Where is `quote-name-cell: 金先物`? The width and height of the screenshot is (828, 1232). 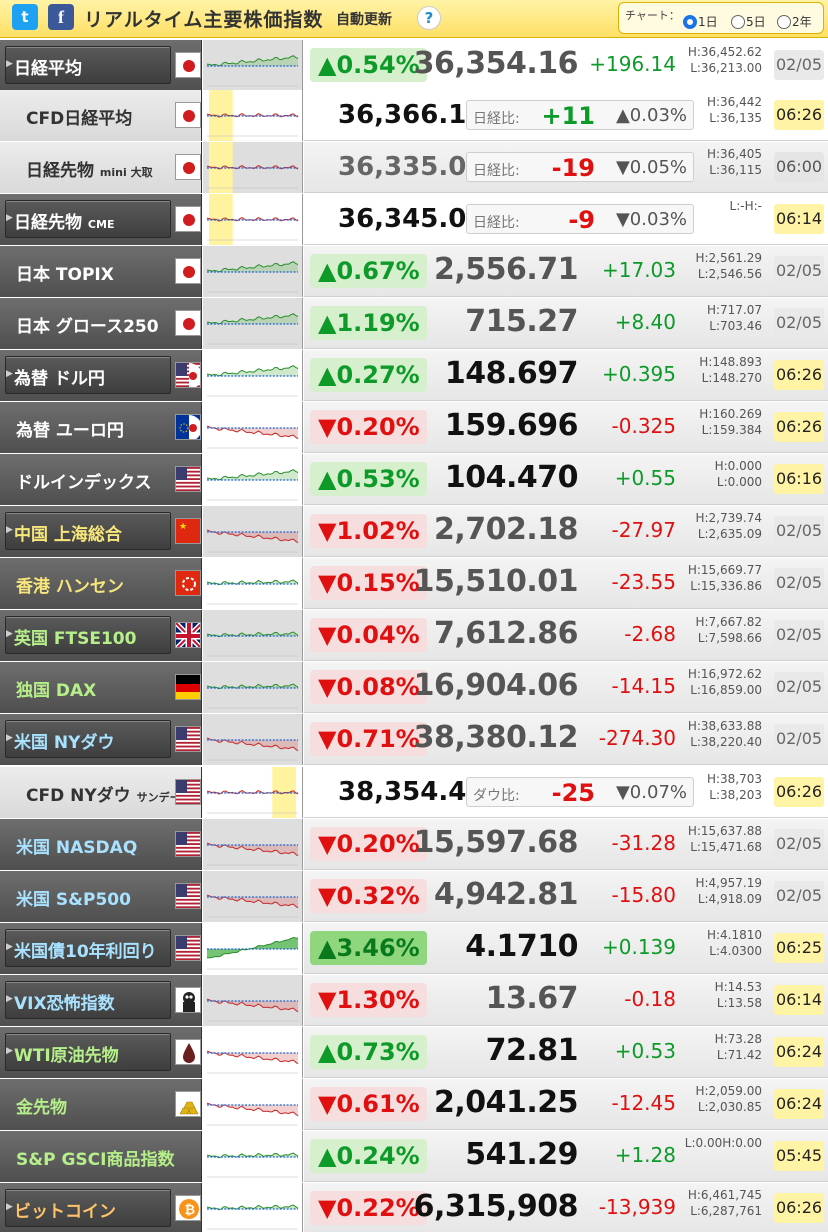
quote-name-cell: 金先物 is located at coordinates (101, 1104).